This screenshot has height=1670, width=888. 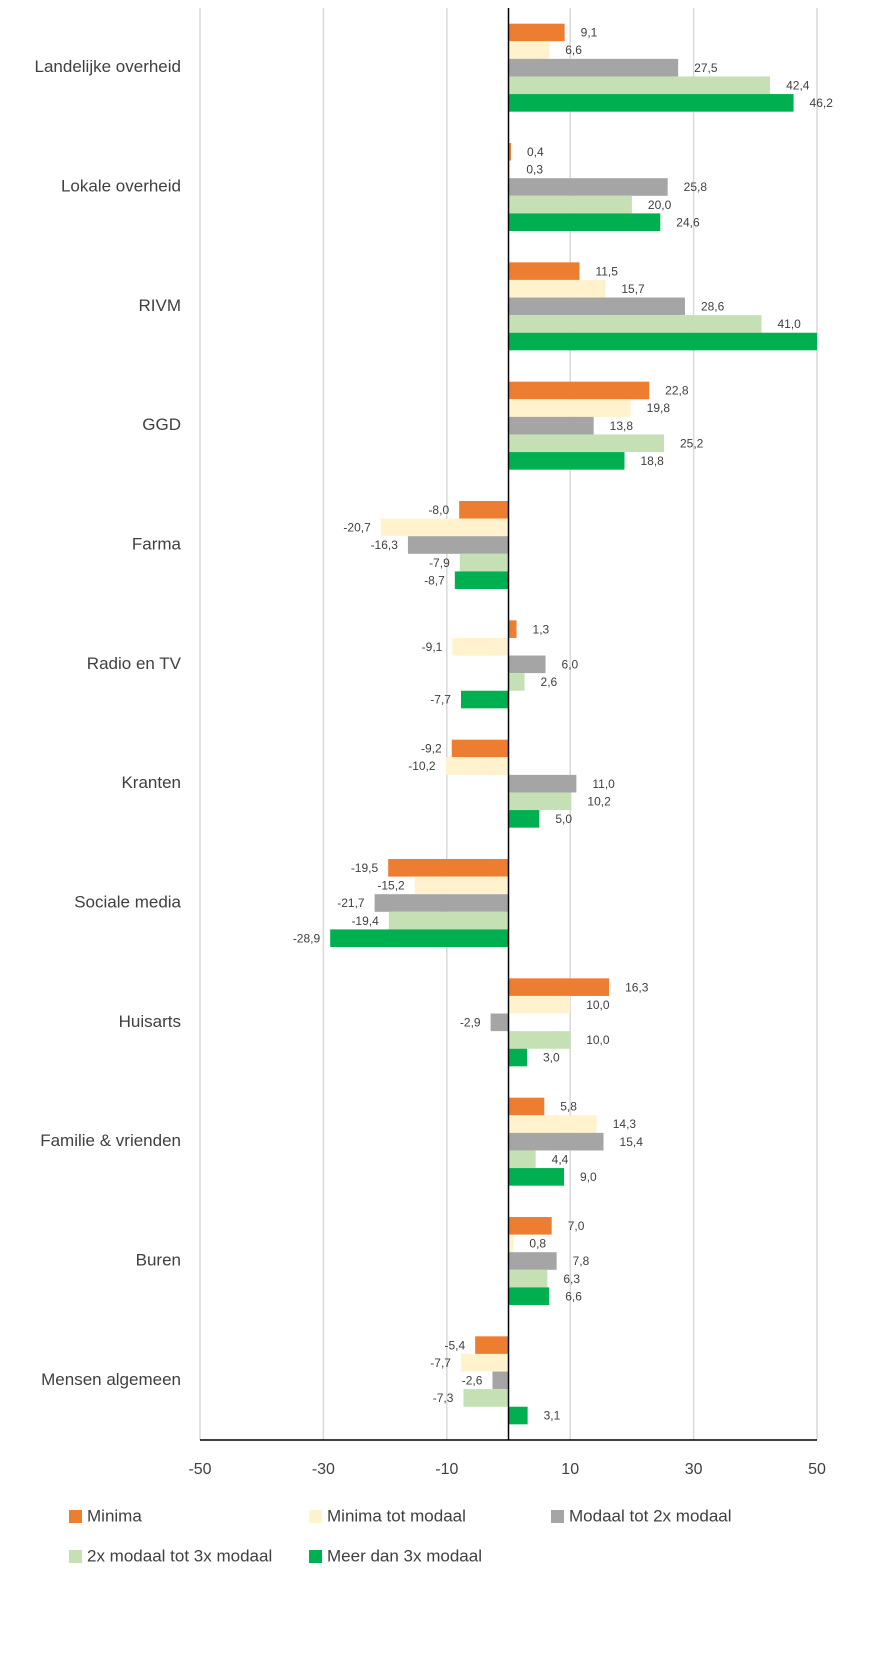 What do you see at coordinates (632, 1142) in the screenshot?
I see `data-label: 15,4` at bounding box center [632, 1142].